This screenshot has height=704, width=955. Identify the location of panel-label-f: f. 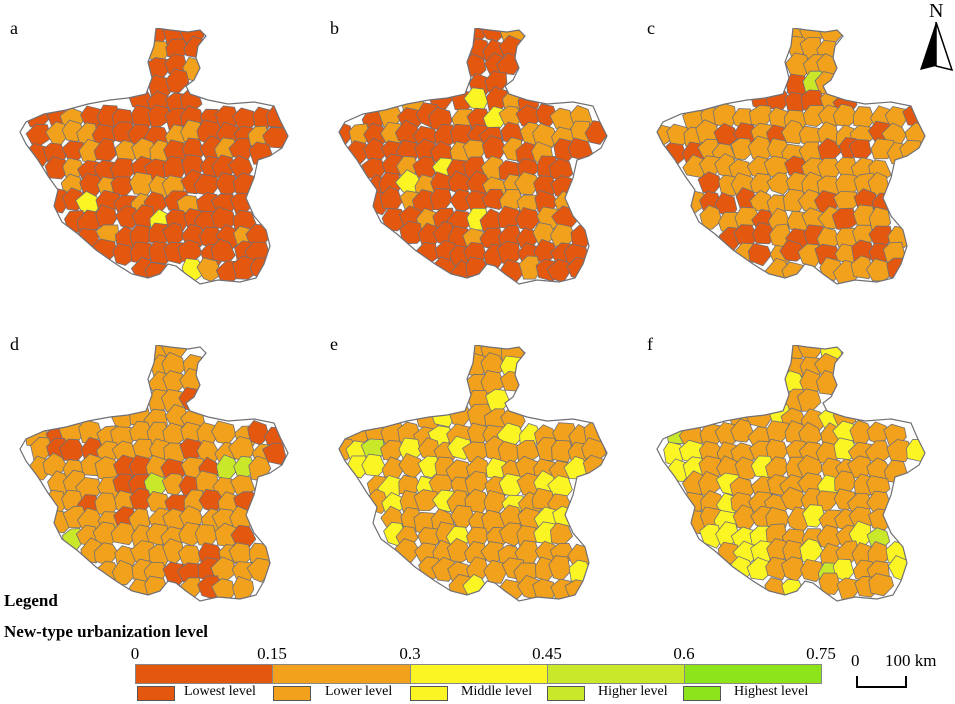
(650, 344).